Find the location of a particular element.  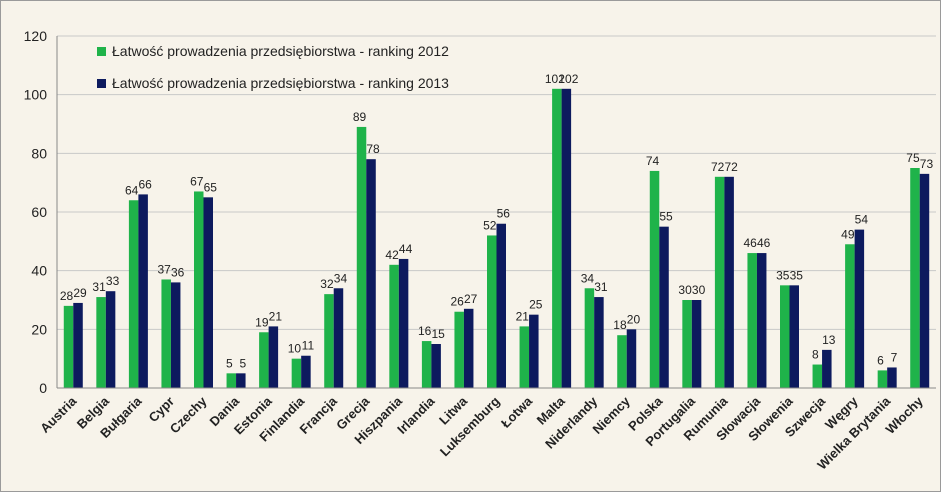

data-label: 29 is located at coordinates (80, 293).